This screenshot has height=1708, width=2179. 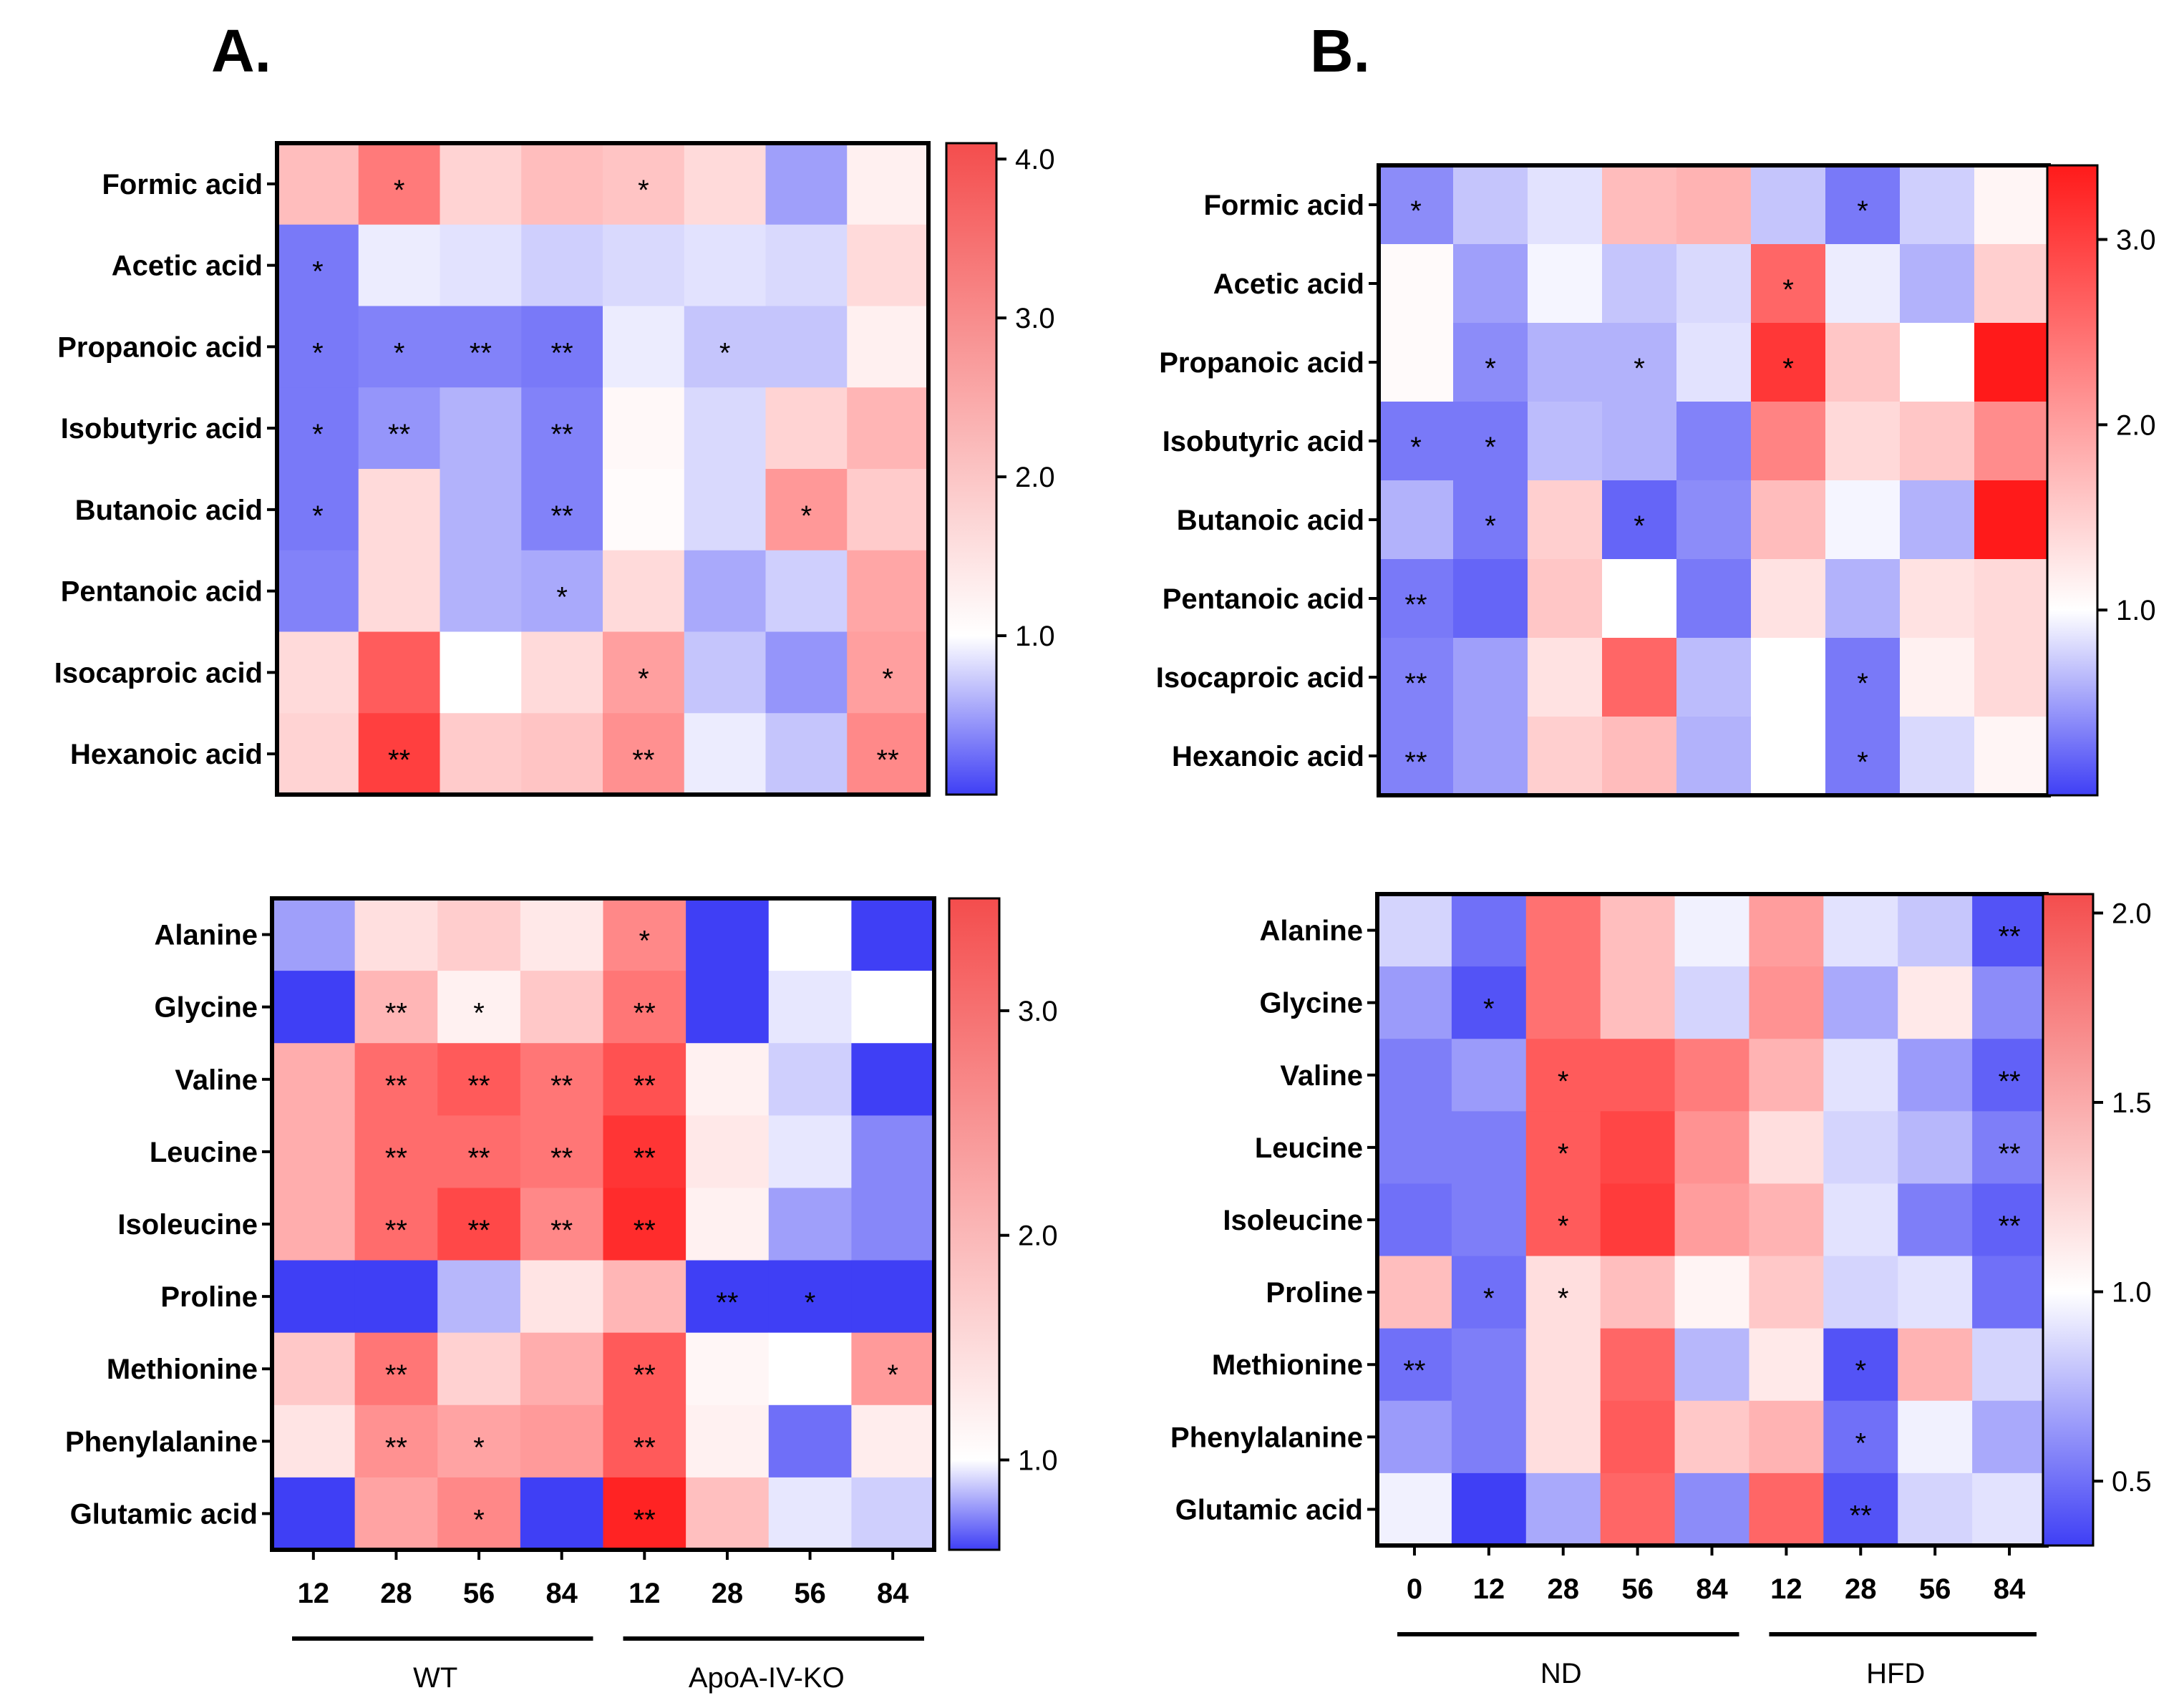 What do you see at coordinates (188, 1225) in the screenshot?
I see `row-label: Isoleucine` at bounding box center [188, 1225].